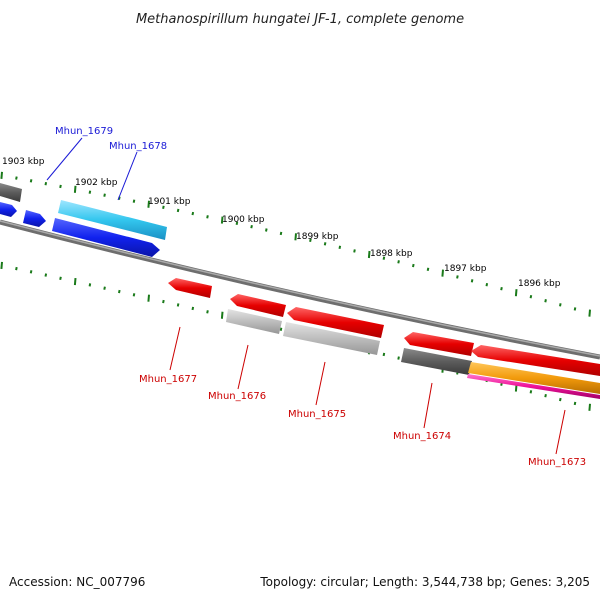 The height and width of the screenshot is (600, 600). What do you see at coordinates (243, 220) in the screenshot?
I see `ruler-label-1900: 1900 kbp` at bounding box center [243, 220].